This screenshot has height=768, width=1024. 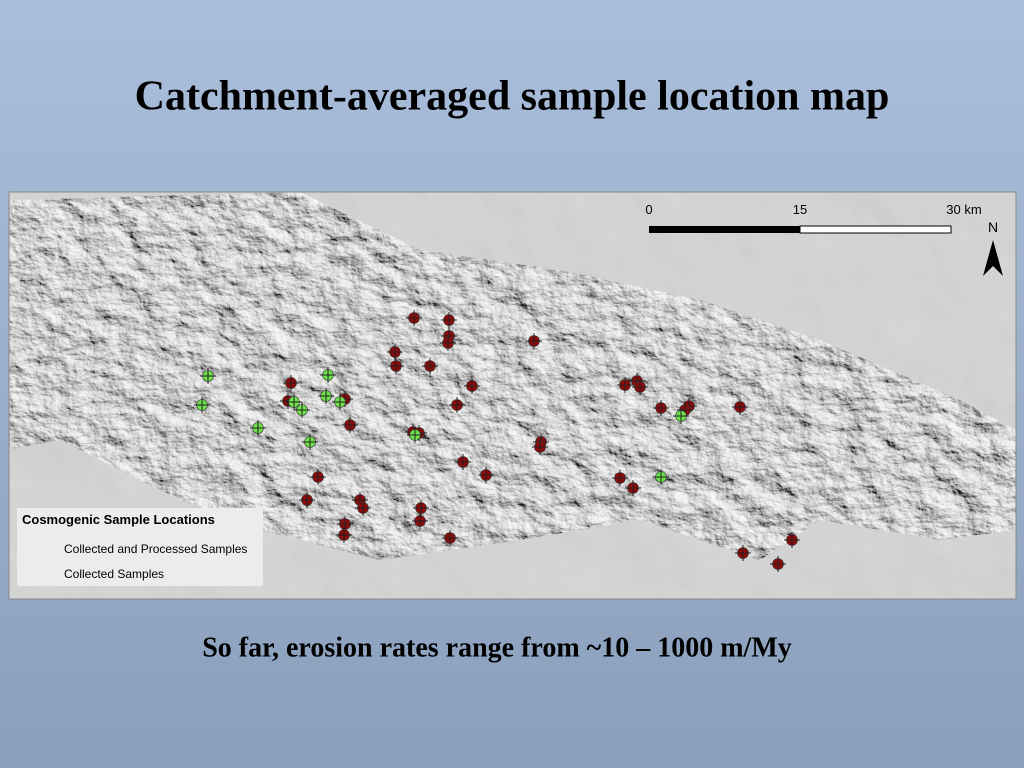 What do you see at coordinates (155, 549) in the screenshot?
I see `legend-label: Collected and Processed Samples` at bounding box center [155, 549].